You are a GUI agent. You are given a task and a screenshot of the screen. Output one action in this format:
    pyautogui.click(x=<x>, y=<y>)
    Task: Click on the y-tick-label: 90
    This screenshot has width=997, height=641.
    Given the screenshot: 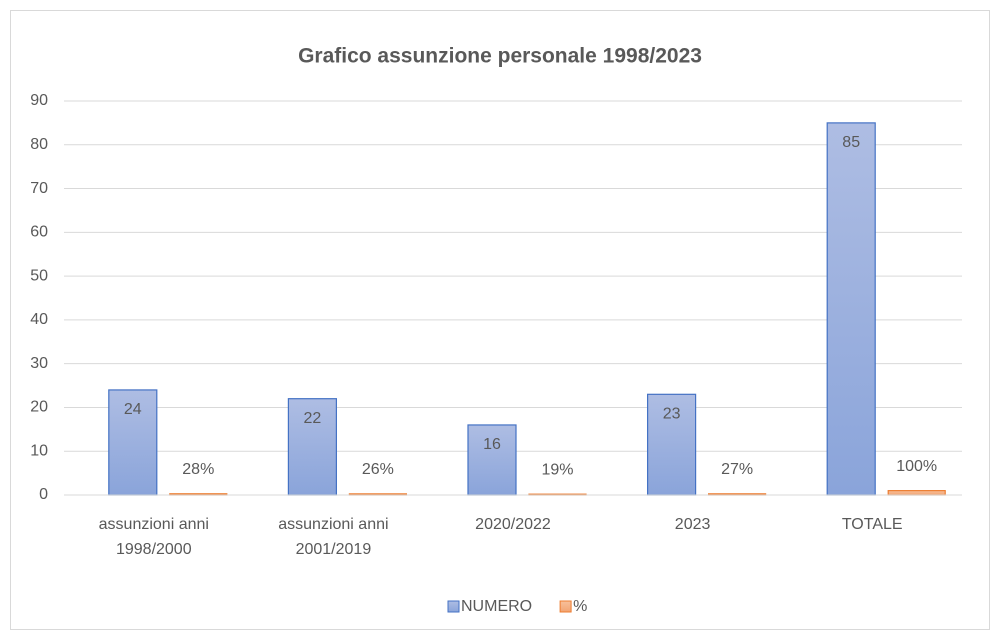 What is the action you would take?
    pyautogui.click(x=39, y=100)
    